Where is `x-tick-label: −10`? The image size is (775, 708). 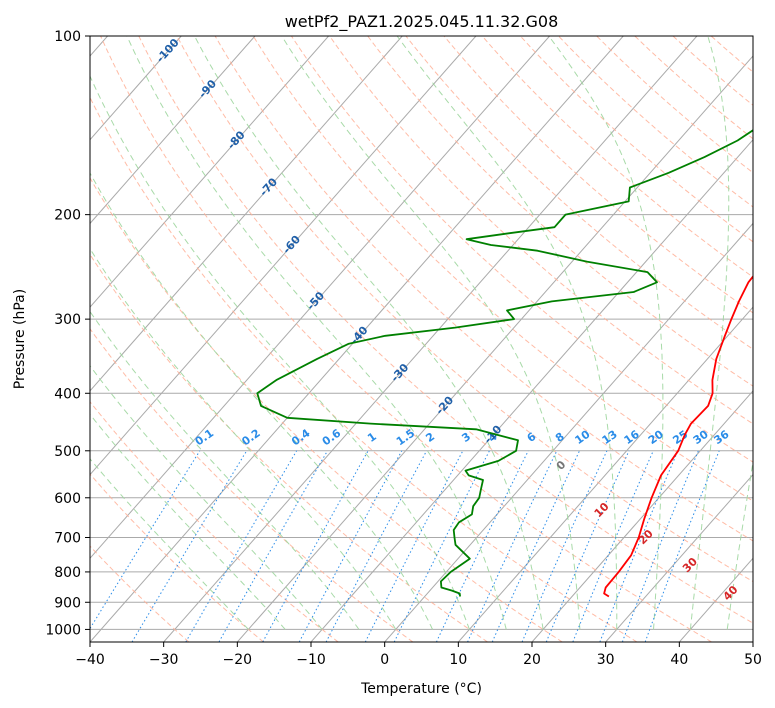 x-tick-label: −10 is located at coordinates (311, 660).